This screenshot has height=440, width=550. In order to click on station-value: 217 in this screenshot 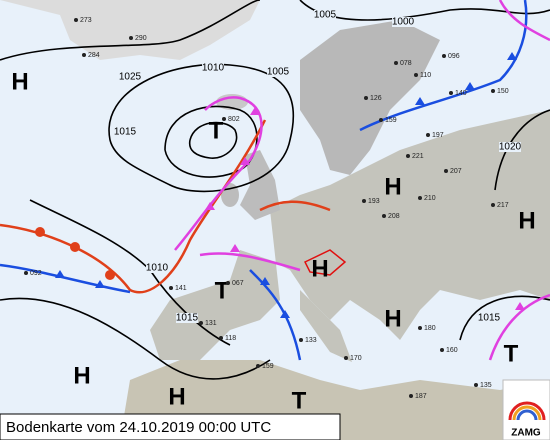, I will do `click(503, 205)`.